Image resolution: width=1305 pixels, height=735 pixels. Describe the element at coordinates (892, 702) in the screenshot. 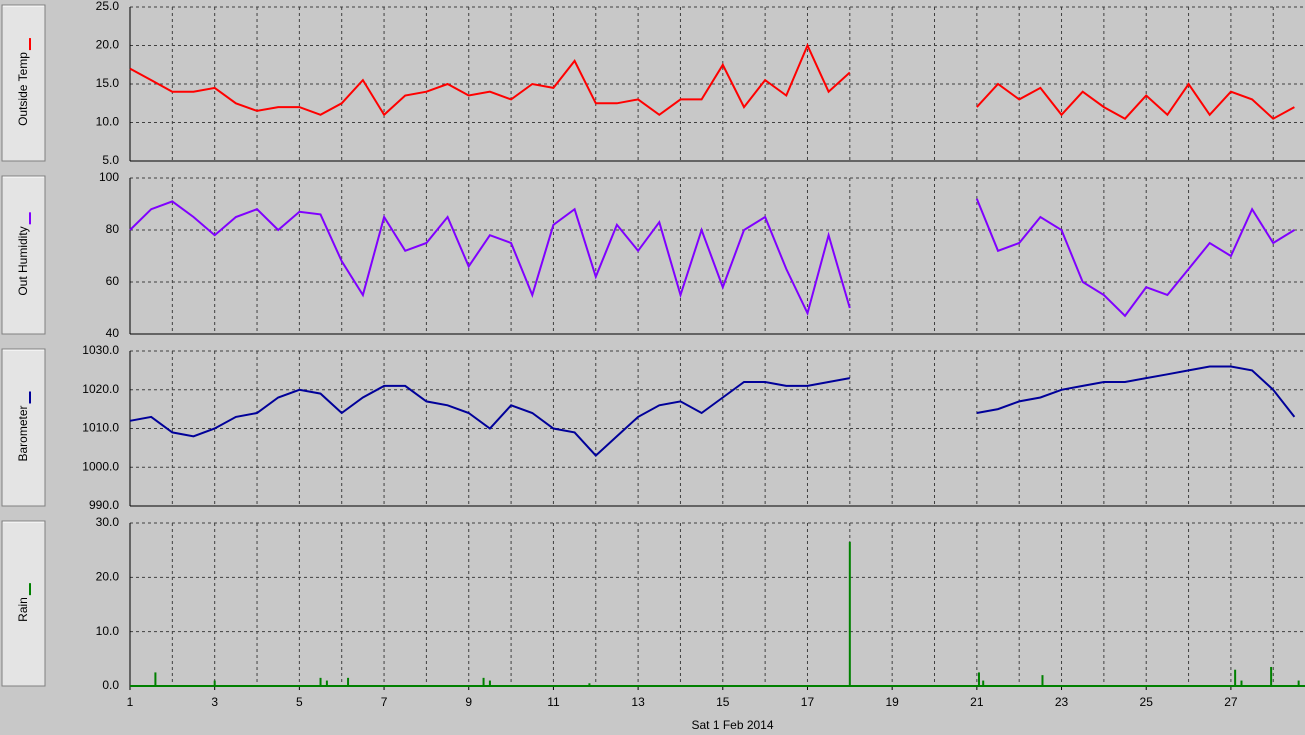

I see `x-tick-label: 19` at that location.